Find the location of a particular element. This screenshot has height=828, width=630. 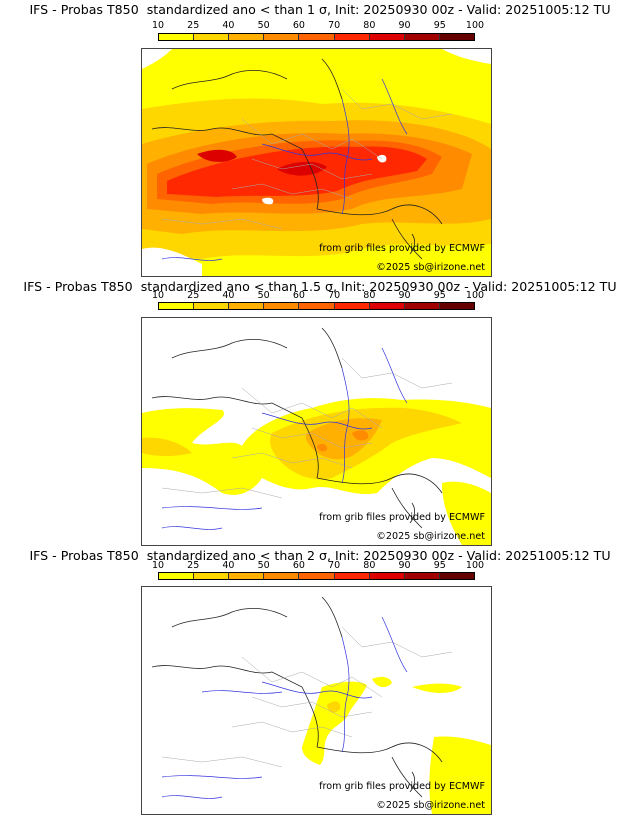

colorbar-3-labels: 10 25 40 50 60 70 80 90 95 100 is located at coordinates (317, 565).